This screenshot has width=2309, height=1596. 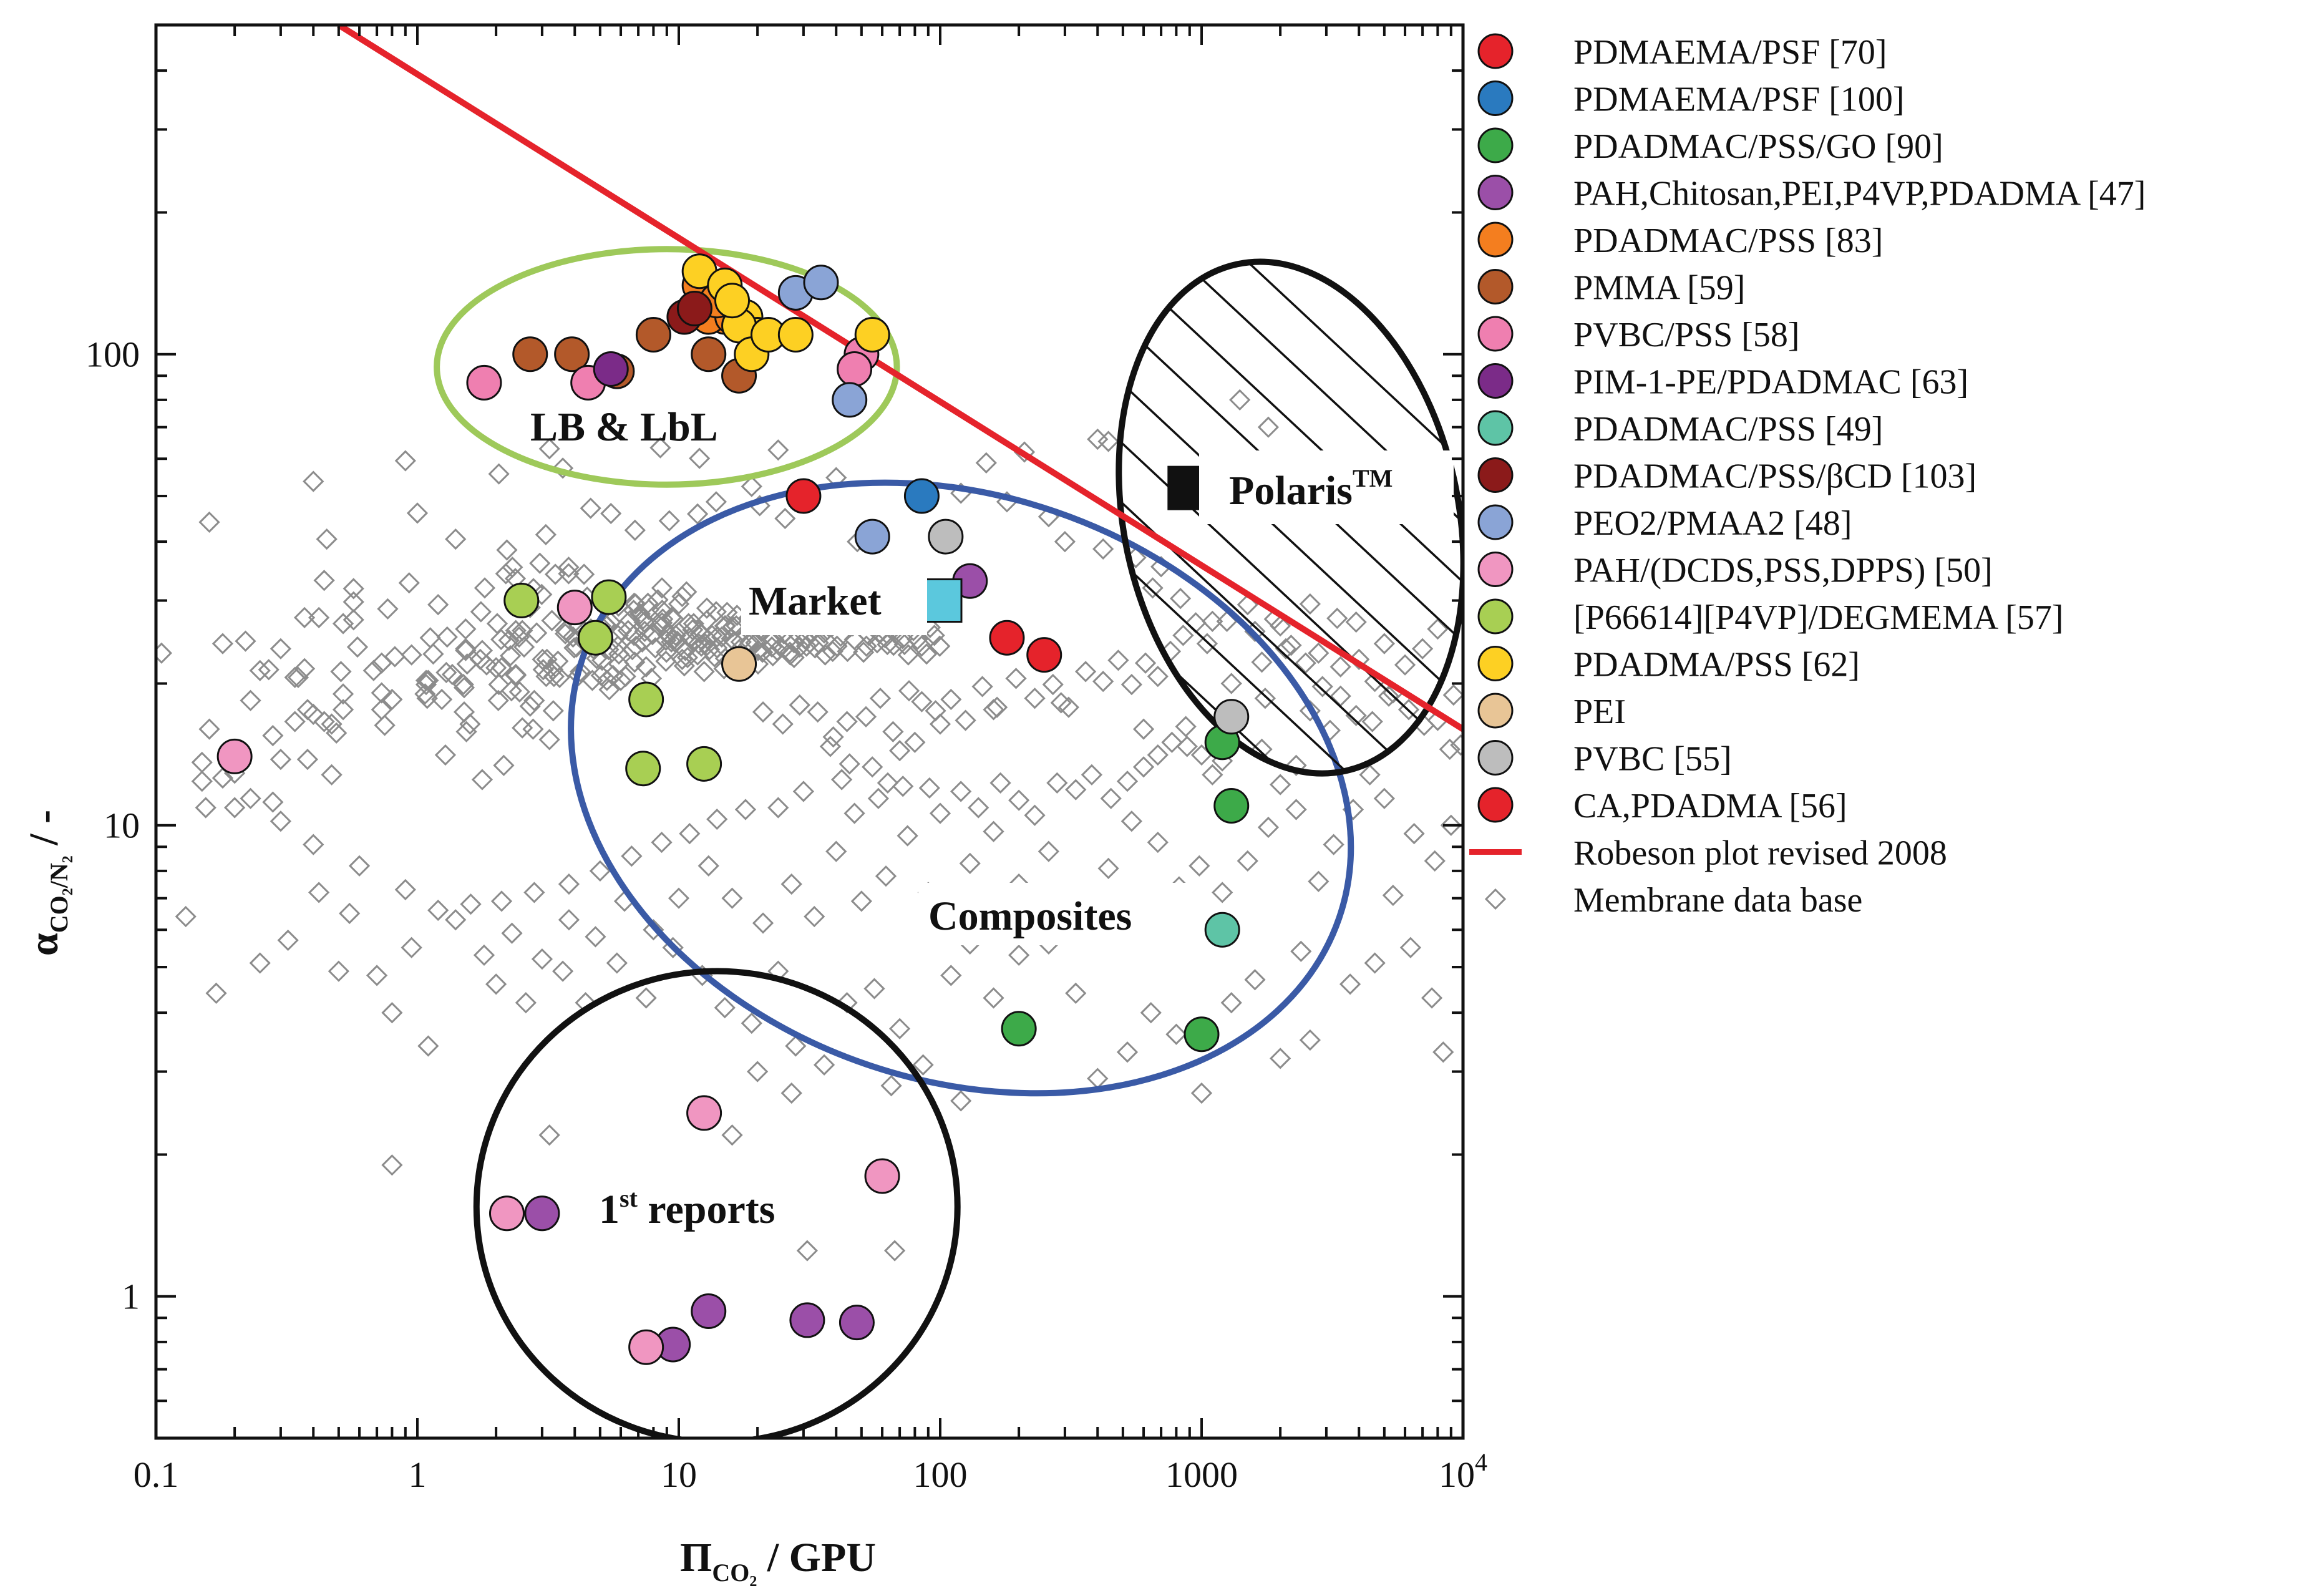 I want to click on series-4-point, so click(x=807, y=1320).